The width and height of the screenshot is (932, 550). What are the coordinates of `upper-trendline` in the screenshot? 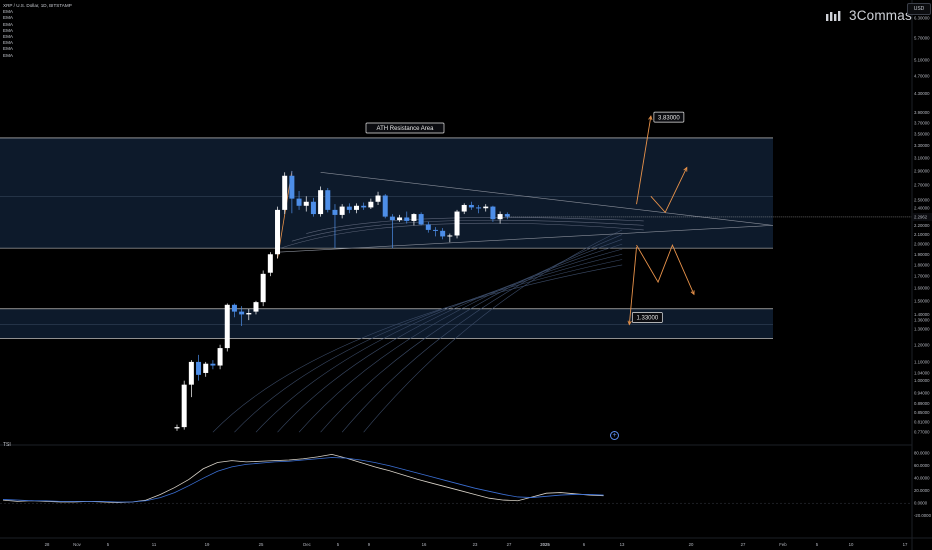 It's located at (547, 199).